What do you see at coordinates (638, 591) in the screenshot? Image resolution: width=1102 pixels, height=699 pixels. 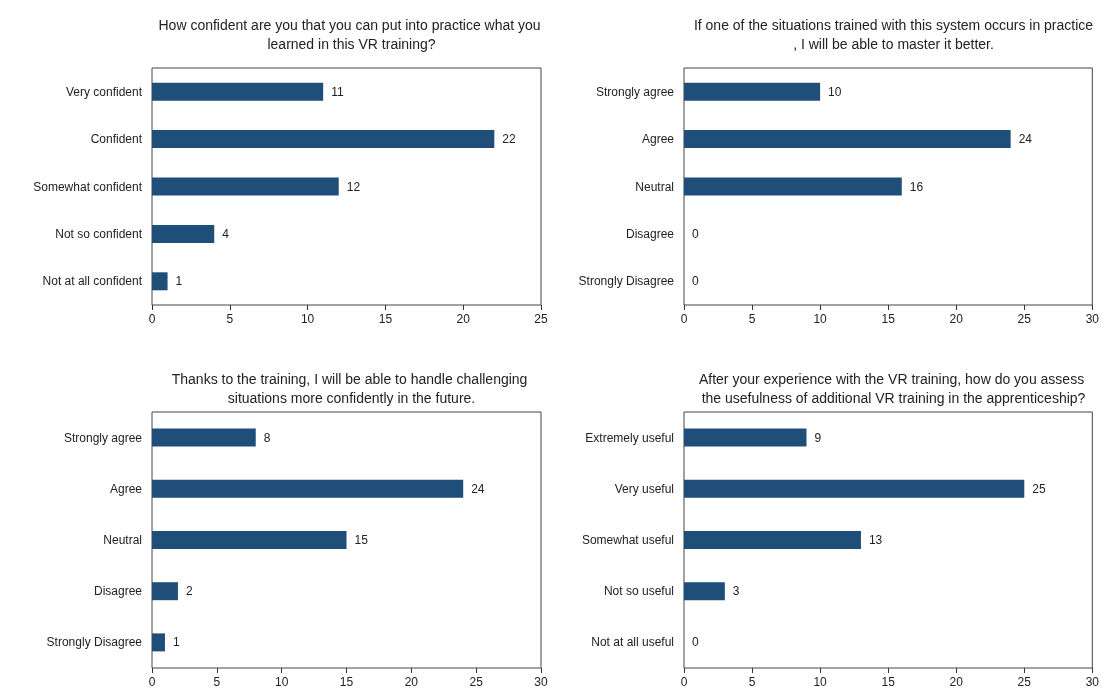 I see `y-tick-label: Not so useful` at bounding box center [638, 591].